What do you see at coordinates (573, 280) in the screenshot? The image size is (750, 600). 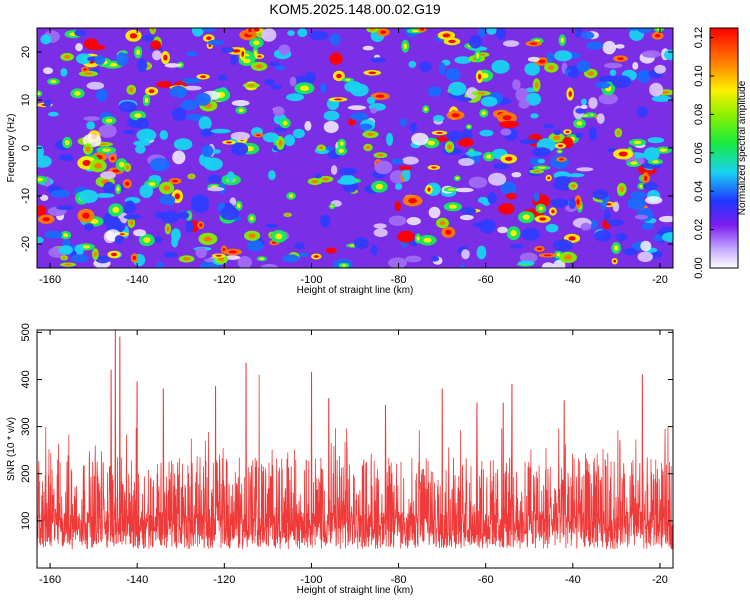 I see `x-tick-label: -40` at bounding box center [573, 280].